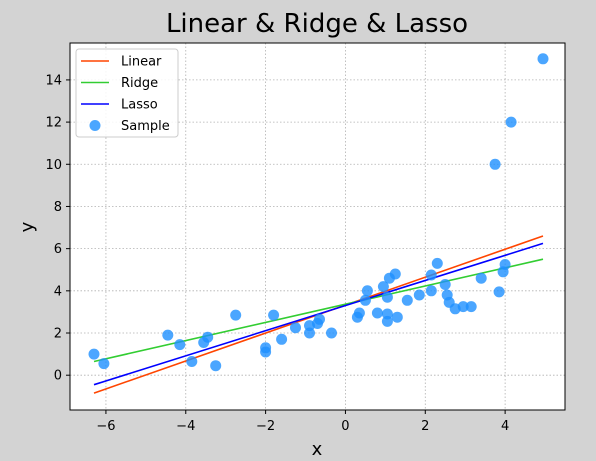  What do you see at coordinates (53, 165) in the screenshot?
I see `y-tick-label: 10` at bounding box center [53, 165].